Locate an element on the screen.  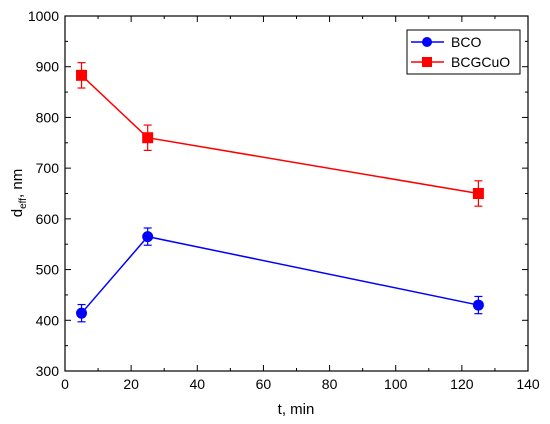
y-axis-label-main: d is located at coordinates (17, 213).